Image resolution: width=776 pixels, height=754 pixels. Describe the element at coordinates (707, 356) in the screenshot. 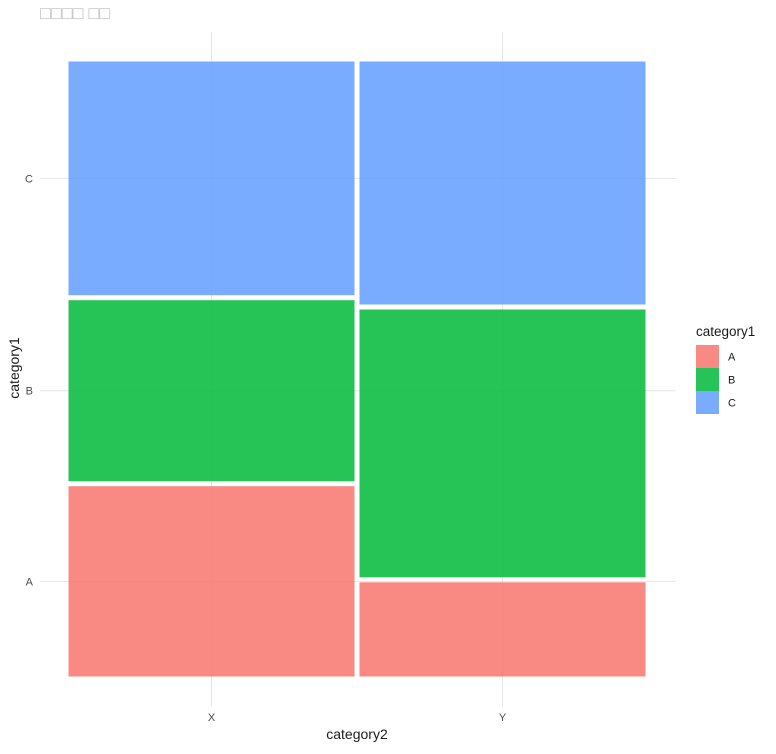

I see `legend-key-a` at that location.